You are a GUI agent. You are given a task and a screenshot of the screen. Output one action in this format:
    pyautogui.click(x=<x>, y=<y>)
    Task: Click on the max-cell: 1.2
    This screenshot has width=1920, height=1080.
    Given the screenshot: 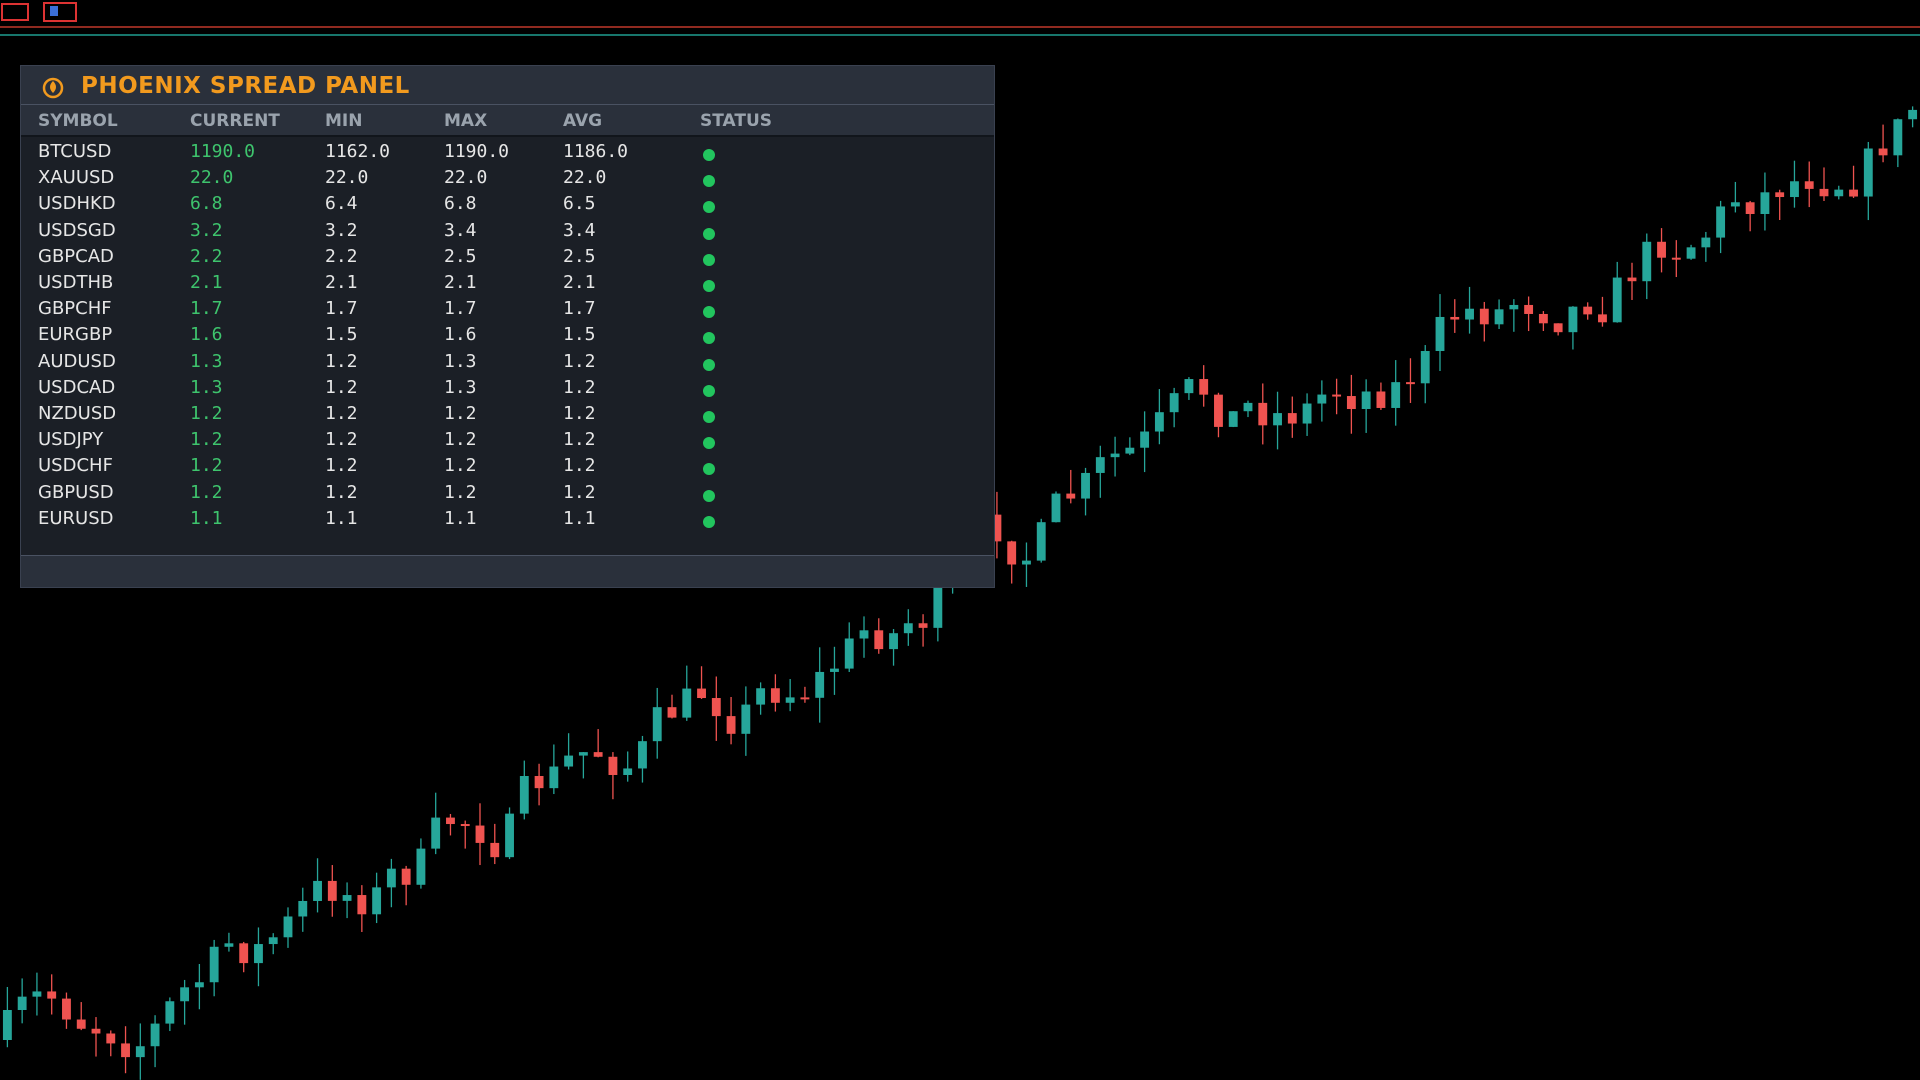 What is the action you would take?
    pyautogui.click(x=460, y=440)
    